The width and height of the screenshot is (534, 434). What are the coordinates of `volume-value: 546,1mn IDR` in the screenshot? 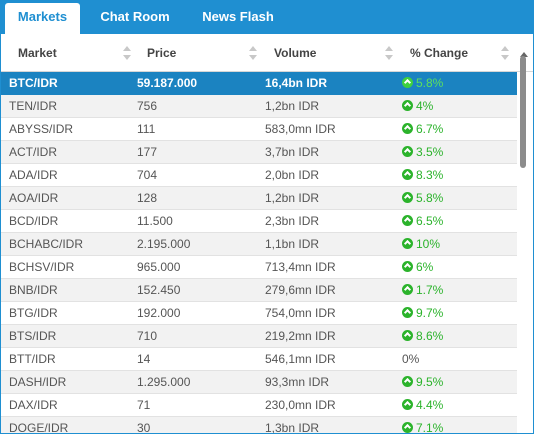 It's located at (300, 359).